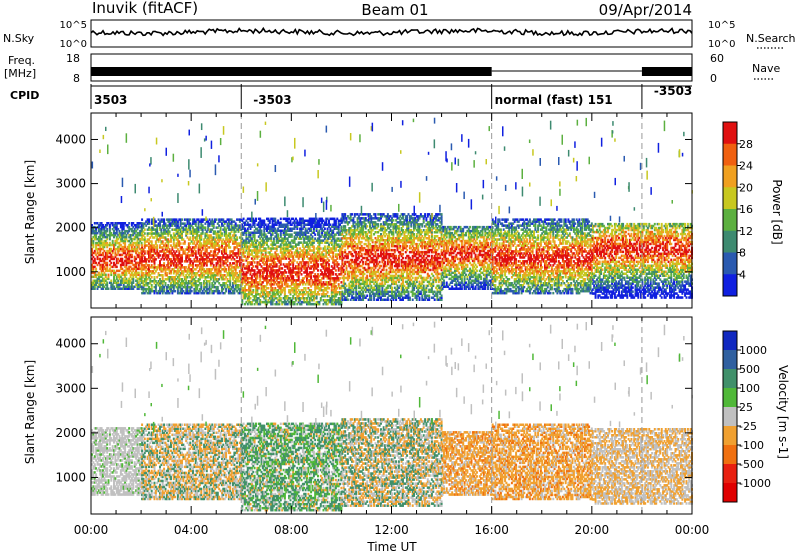 Image resolution: width=800 pixels, height=554 pixels. Describe the element at coordinates (391, 530) in the screenshot. I see `x-tick-label: 12:00` at that location.